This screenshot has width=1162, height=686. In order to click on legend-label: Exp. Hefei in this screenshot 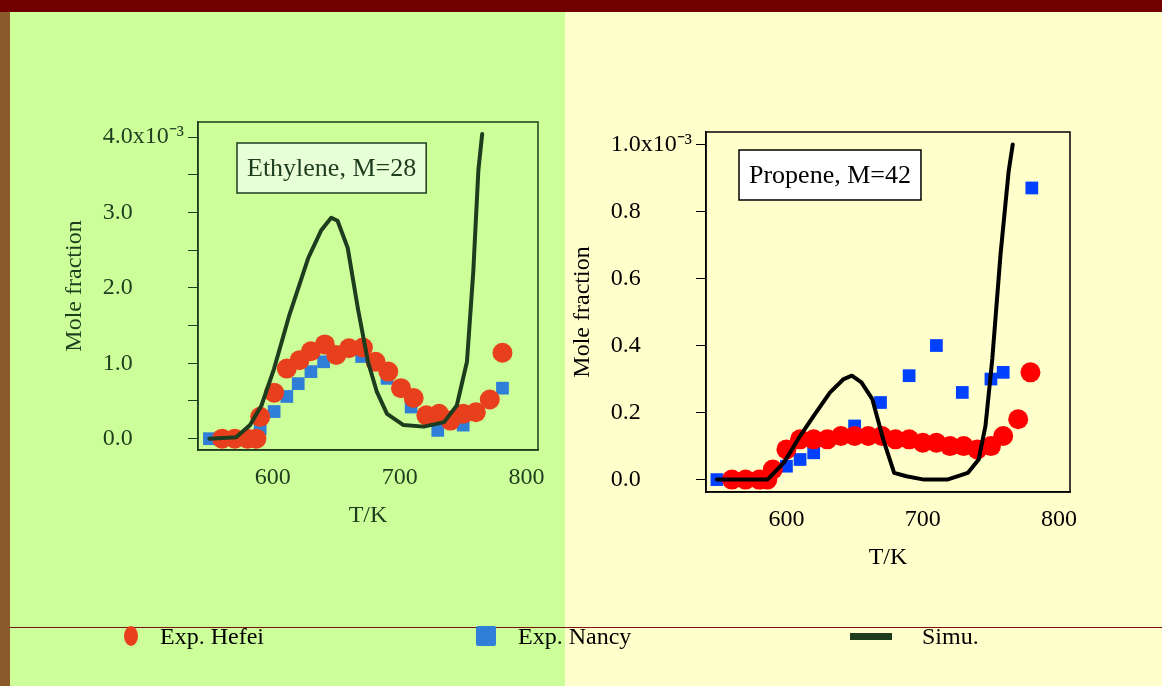, I will do `click(212, 636)`.